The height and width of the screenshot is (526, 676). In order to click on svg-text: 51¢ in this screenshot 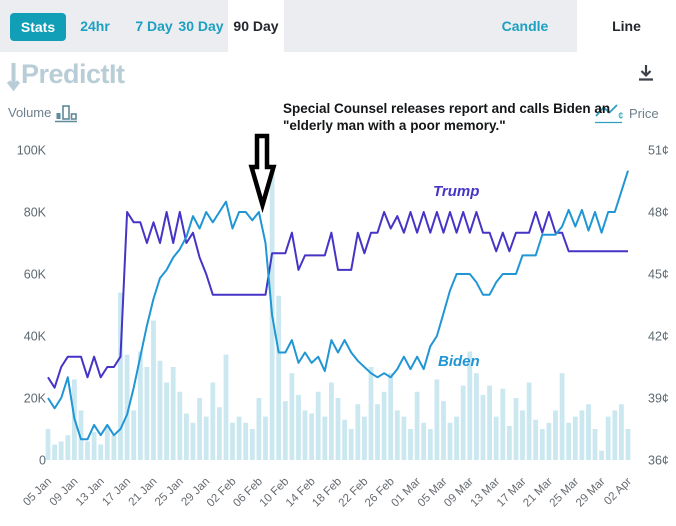, I will do `click(658, 151)`.